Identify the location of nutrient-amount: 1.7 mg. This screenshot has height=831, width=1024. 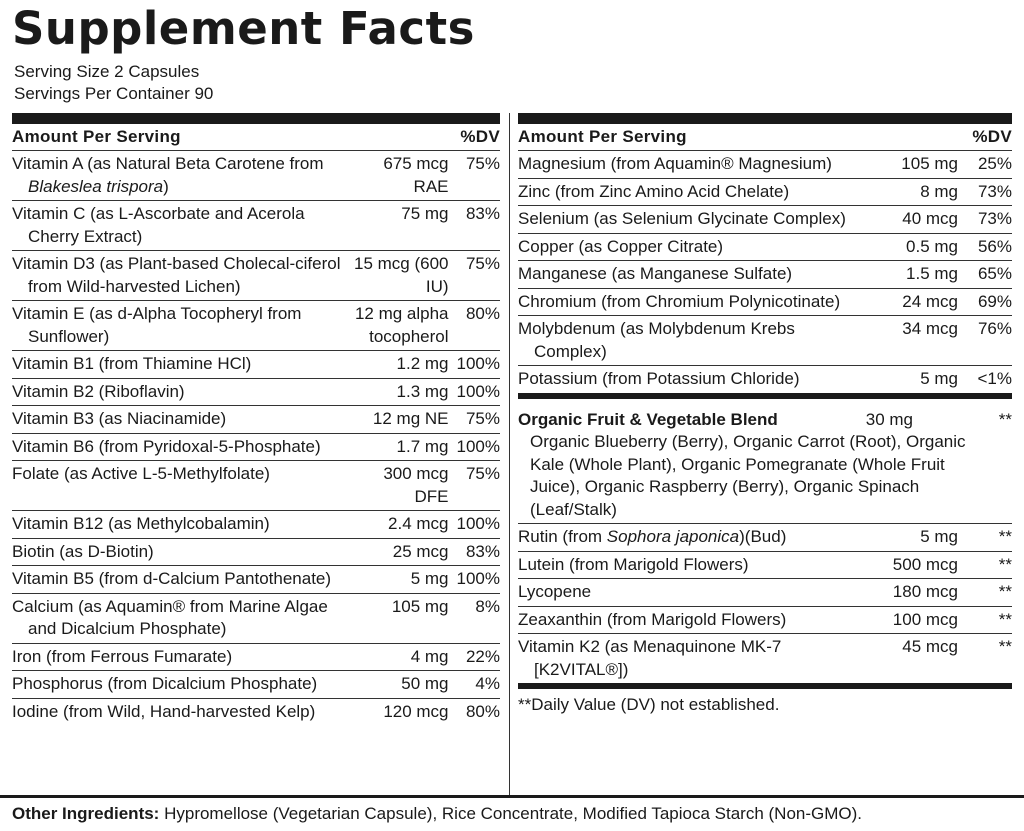
(403, 447).